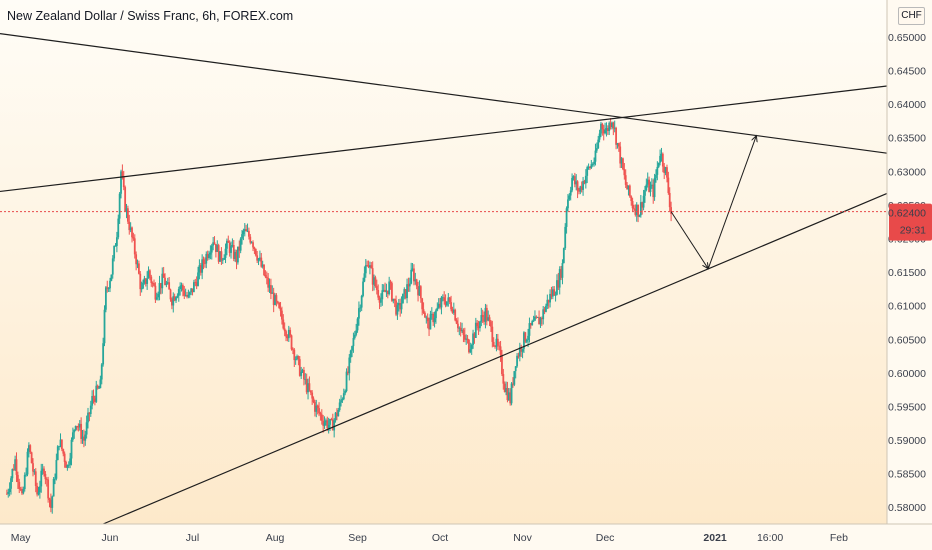  Describe the element at coordinates (911, 16) in the screenshot. I see `currency-button: CHF` at that location.